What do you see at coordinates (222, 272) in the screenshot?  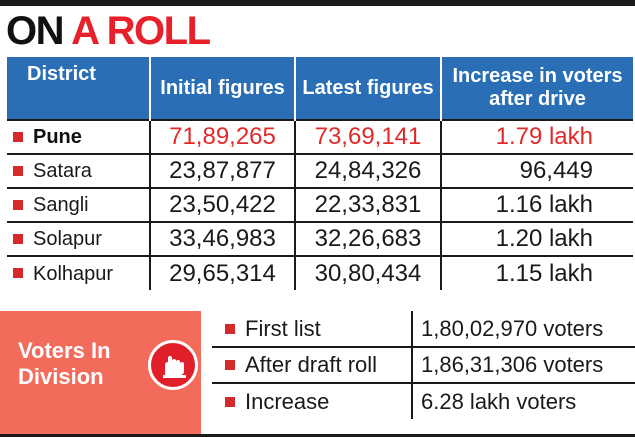 I see `initial-cell: 29,65,314` at bounding box center [222, 272].